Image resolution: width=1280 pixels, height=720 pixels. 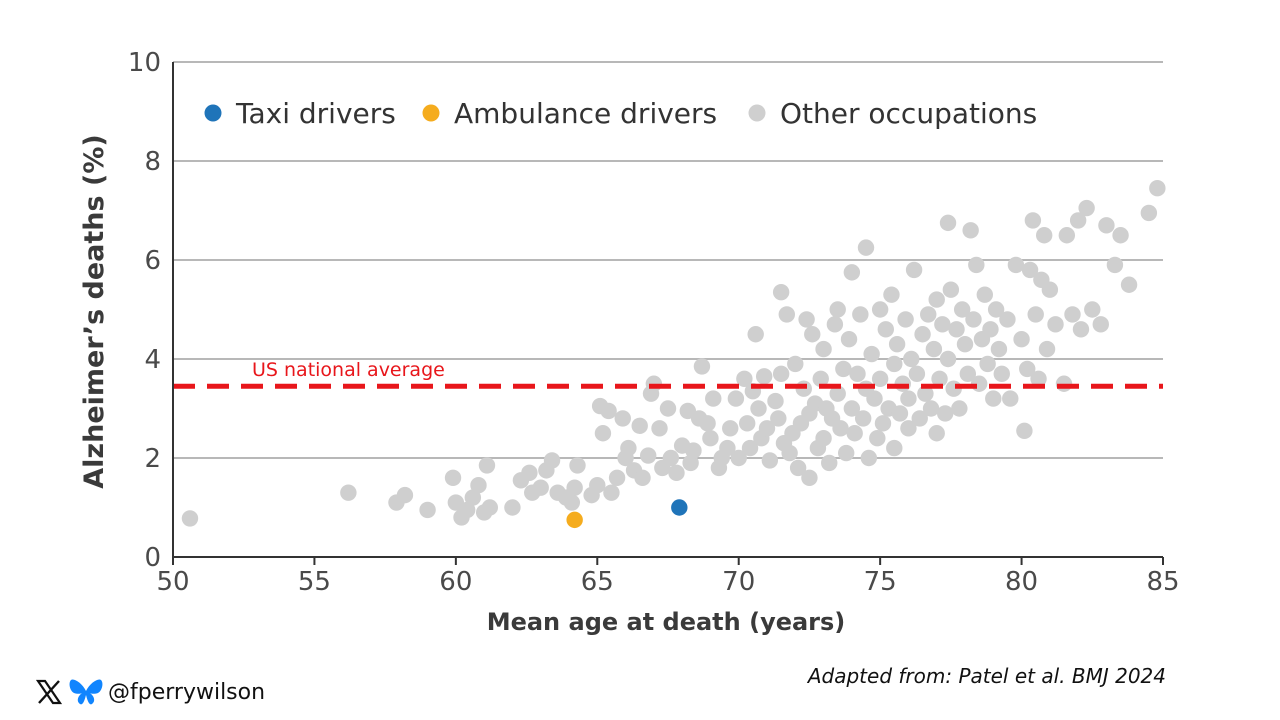 I want to click on y-tick-label: 0, so click(x=152, y=558).